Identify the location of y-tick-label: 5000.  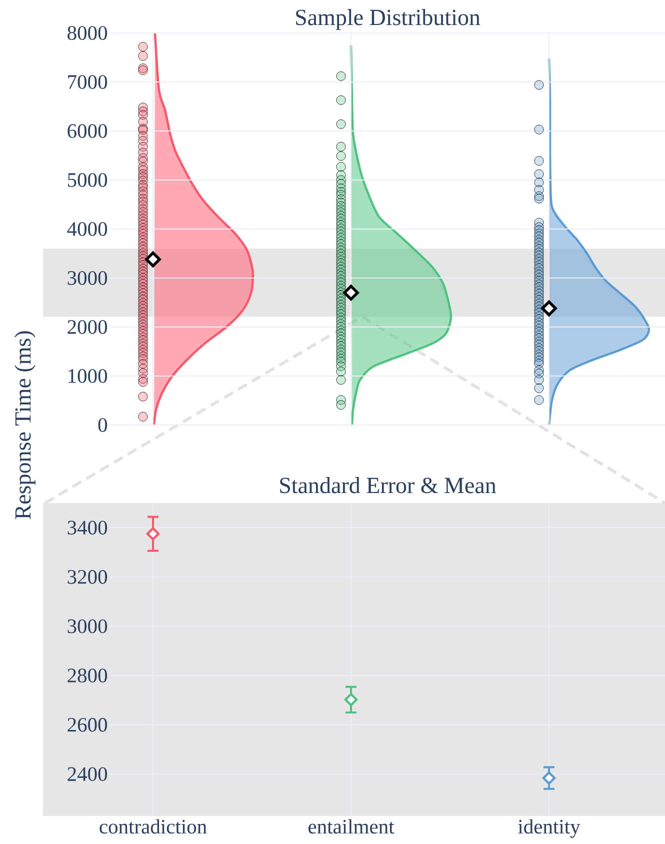
(88, 180).